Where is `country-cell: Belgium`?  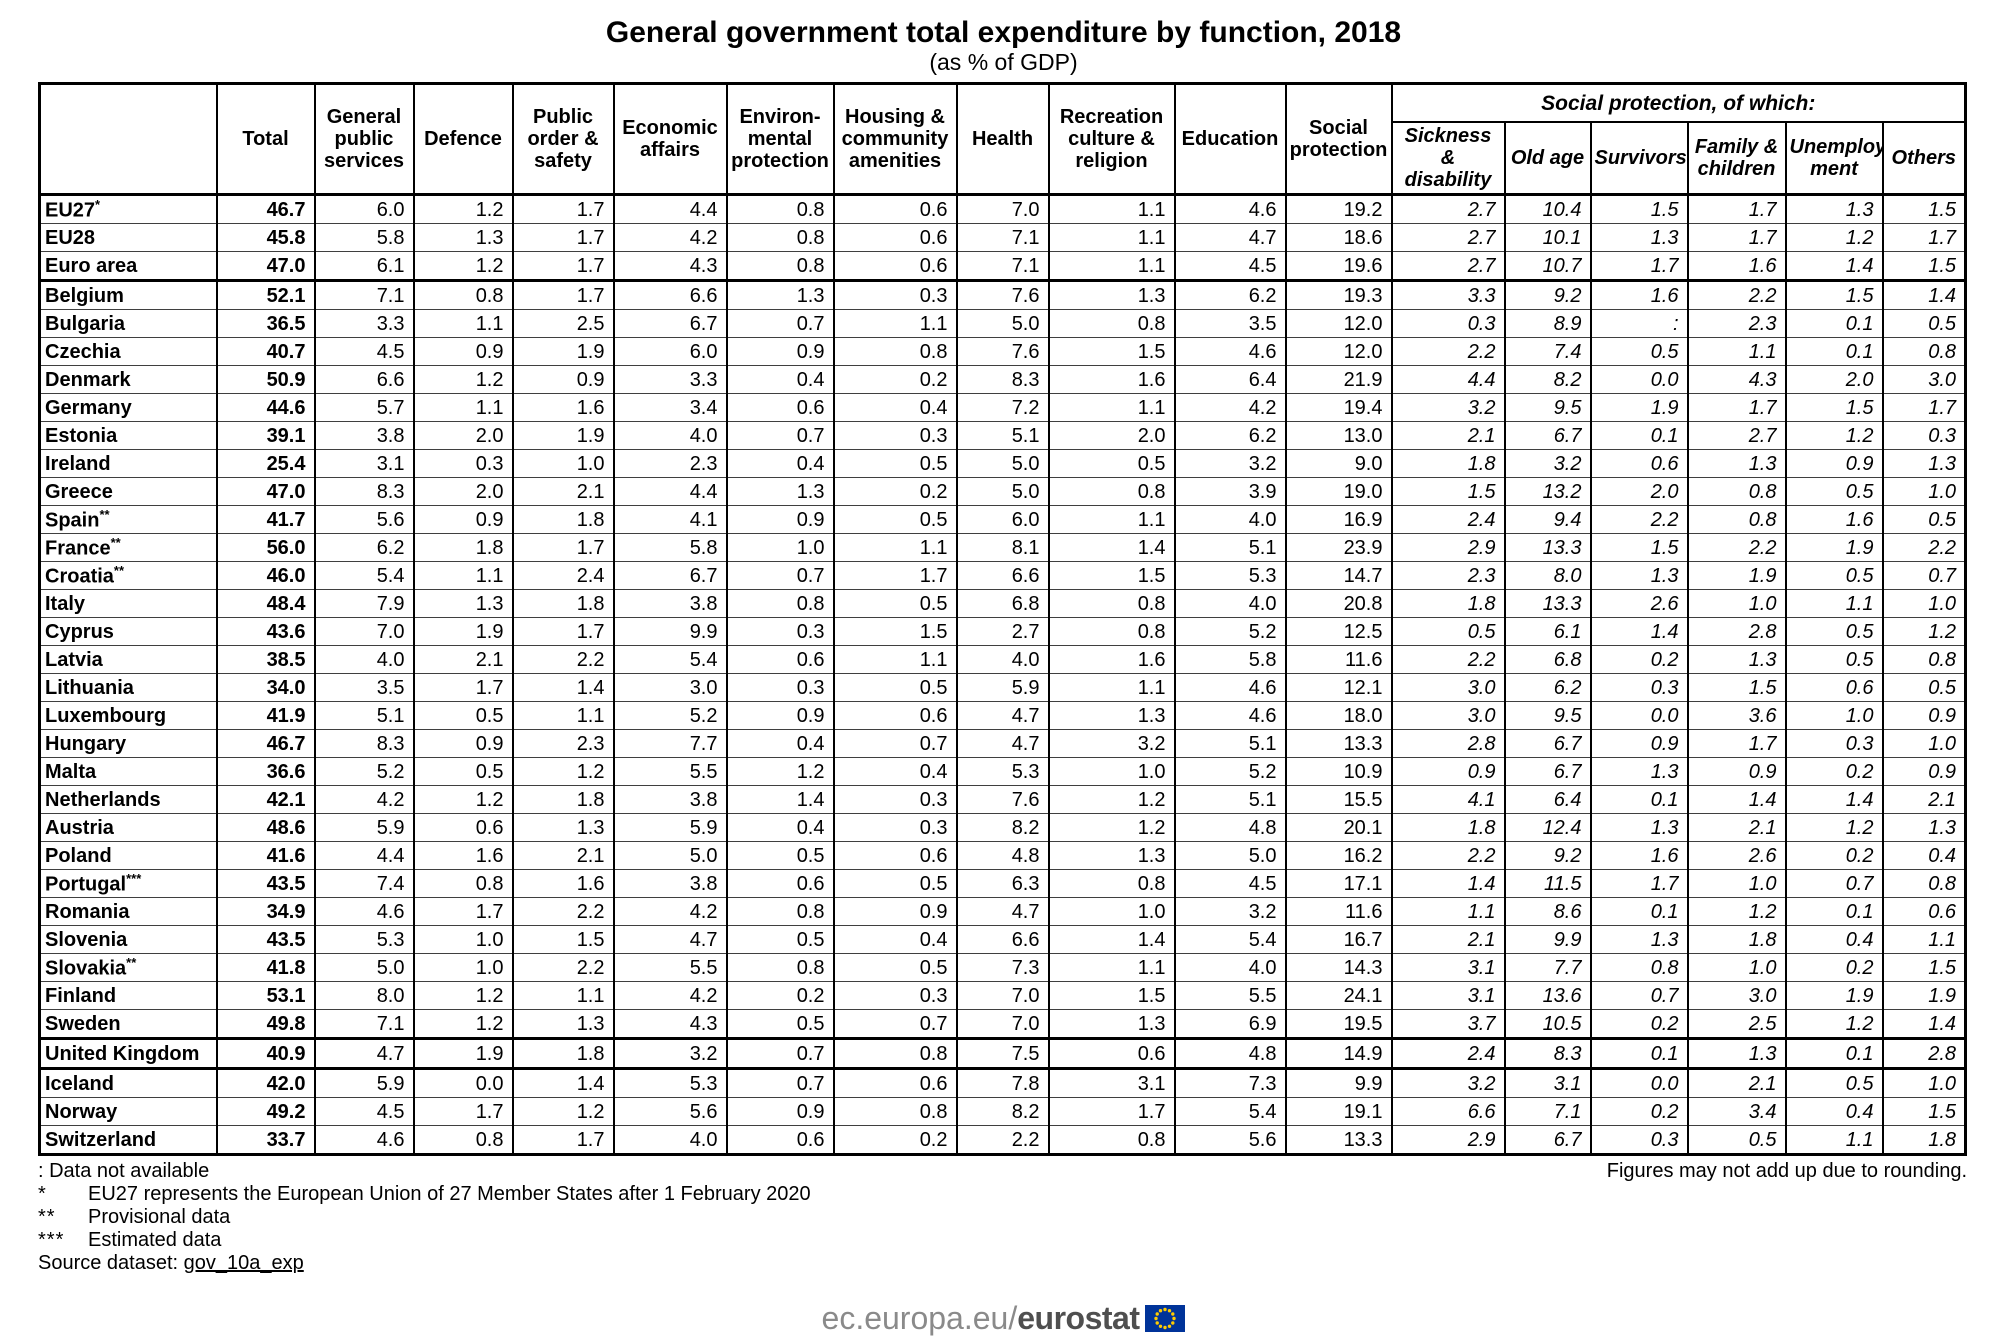 country-cell: Belgium is located at coordinates (128, 295).